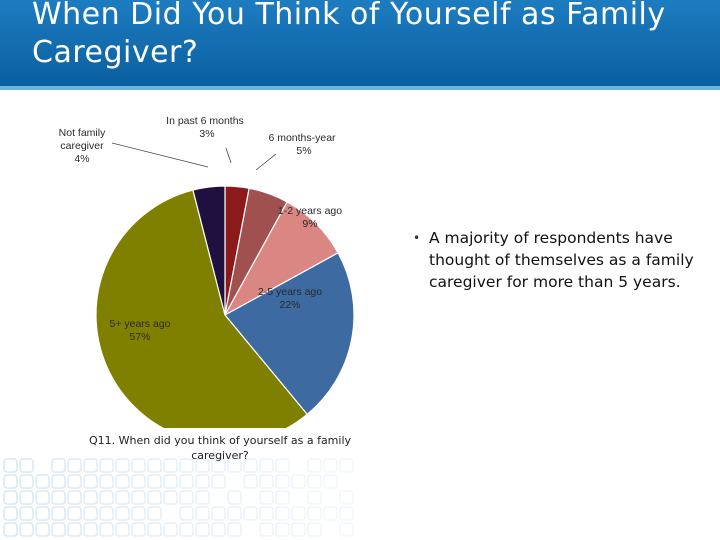 This screenshot has width=720, height=540. I want to click on leader-lines, so click(194, 156).